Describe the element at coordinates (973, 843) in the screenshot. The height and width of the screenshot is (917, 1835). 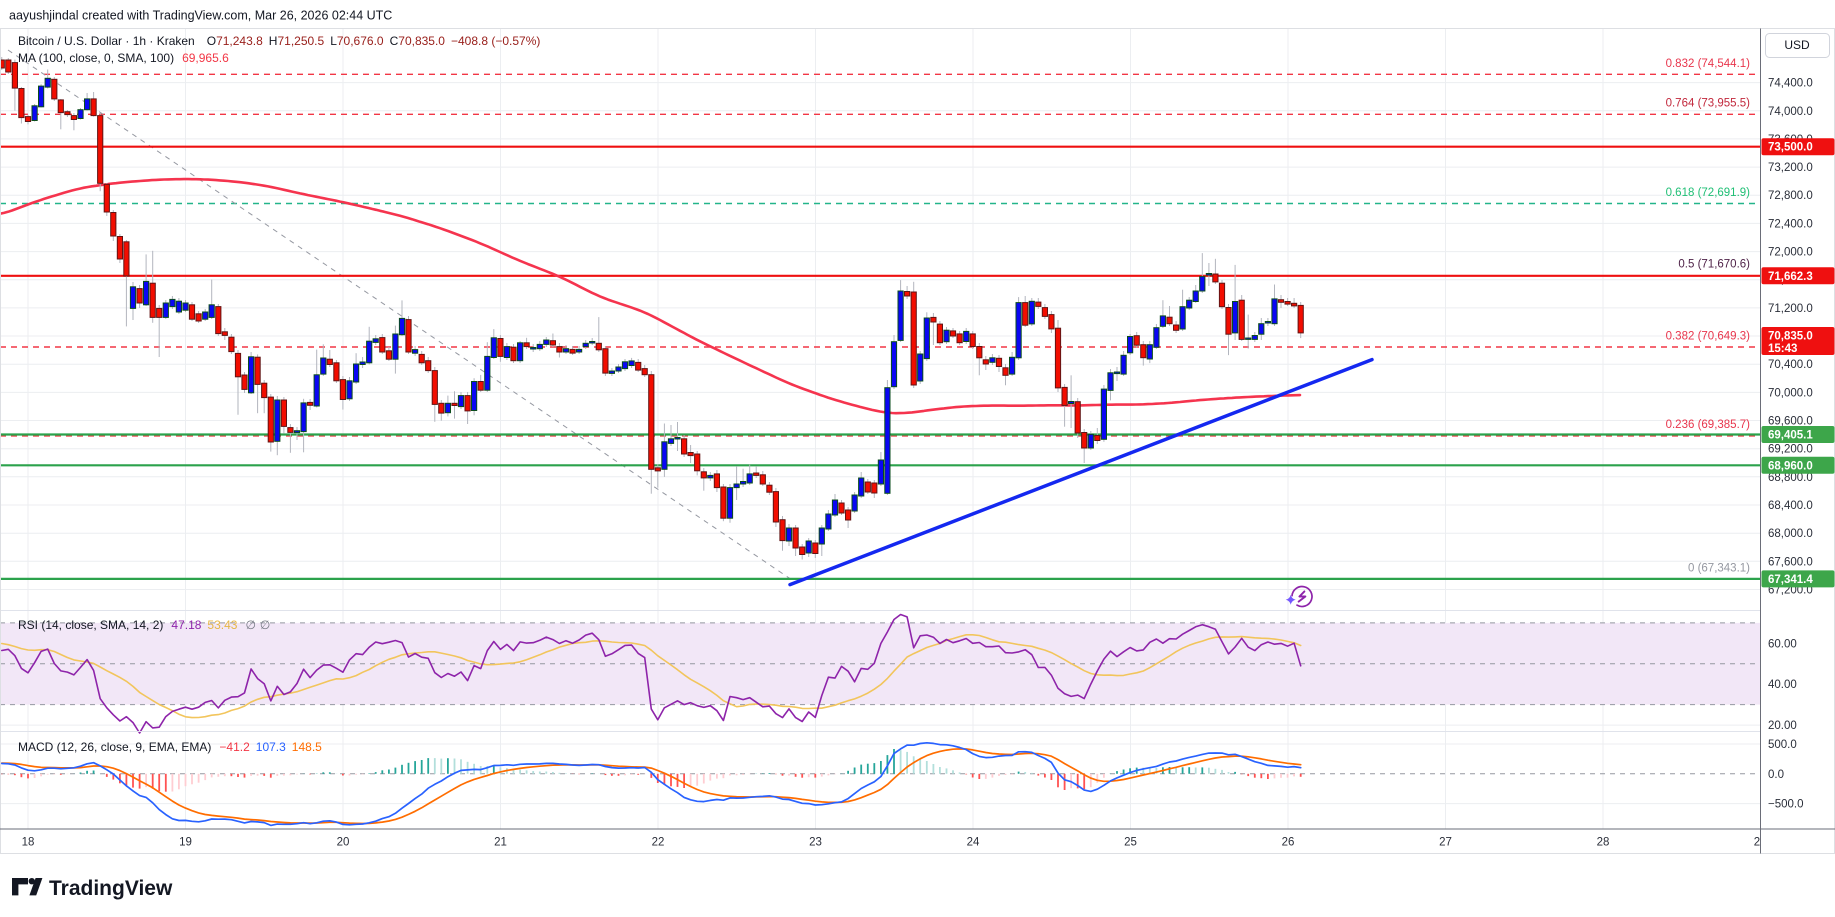
I see `svg-text: 24` at that location.